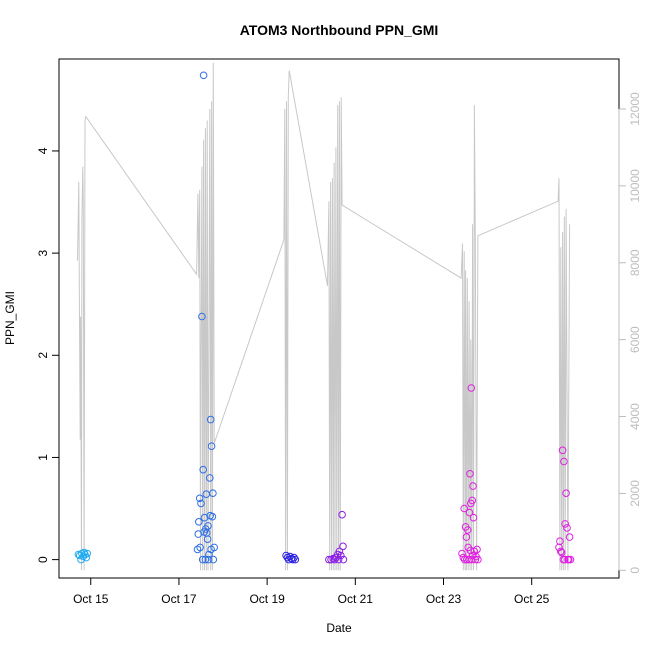 Image resolution: width=650 pixels, height=650 pixels. I want to click on y-axis: 0 1 2 3 4, so click(48, 355).